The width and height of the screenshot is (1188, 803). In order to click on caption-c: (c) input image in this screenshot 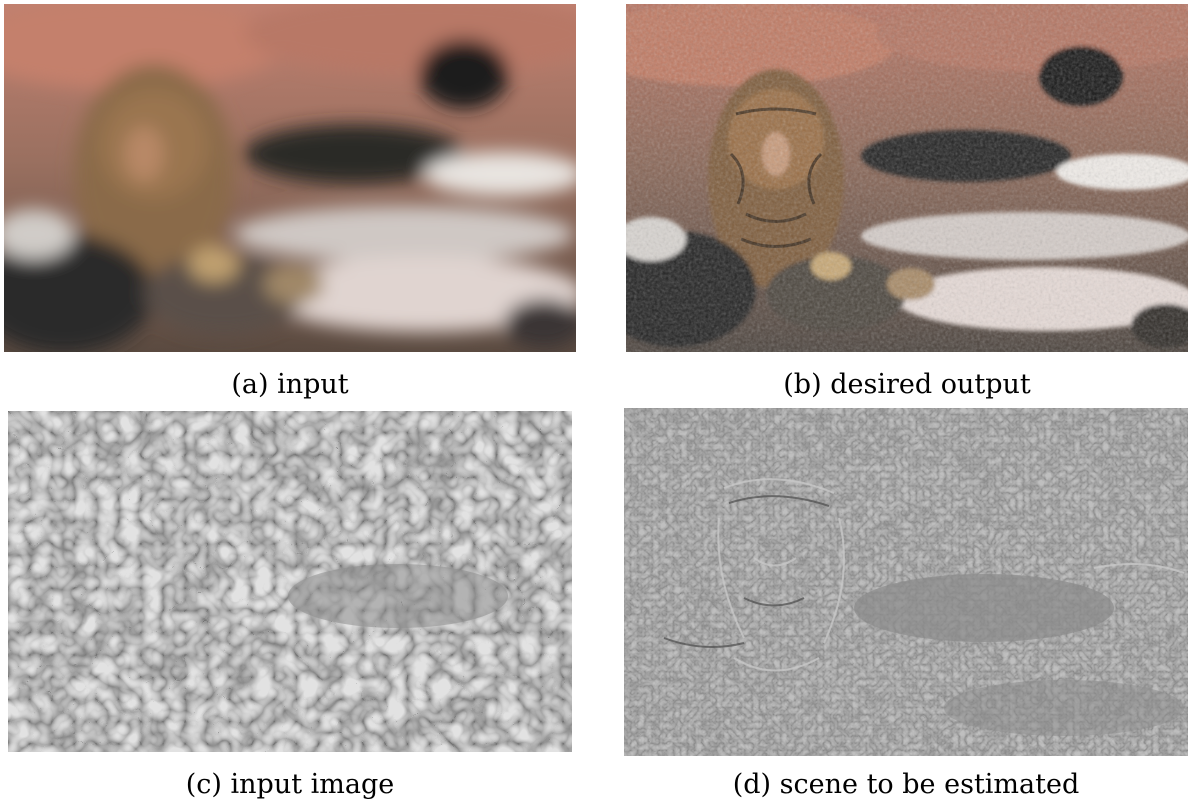, I will do `click(290, 784)`.